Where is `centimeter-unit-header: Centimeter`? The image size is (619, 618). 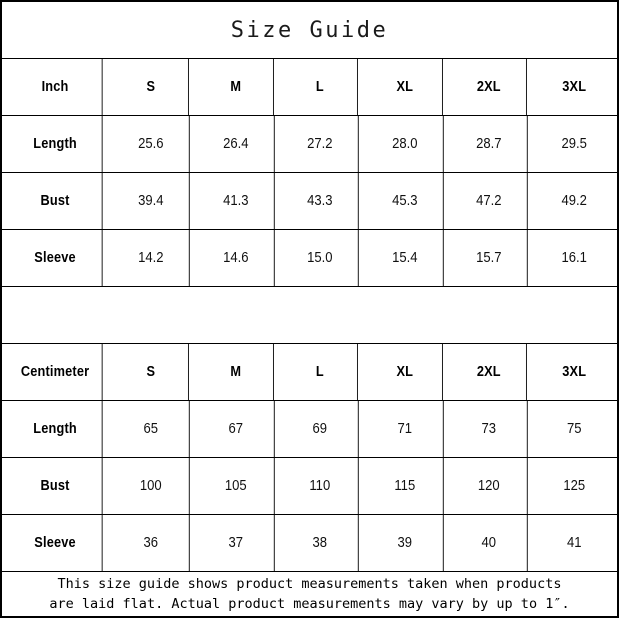 centimeter-unit-header: Centimeter is located at coordinates (55, 372).